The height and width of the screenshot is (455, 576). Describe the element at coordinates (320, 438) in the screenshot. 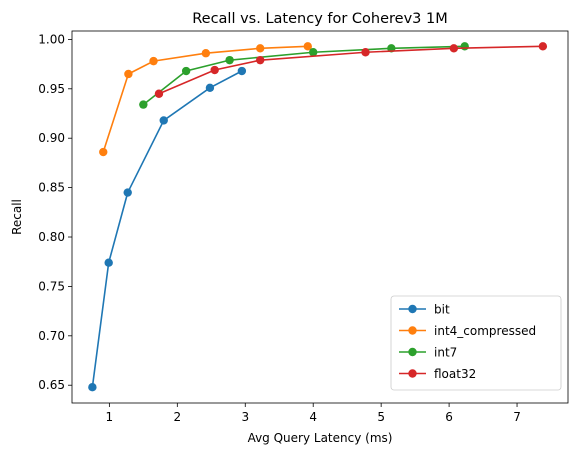

I see `x-axis-label: Avg Query Latency (ms)` at that location.